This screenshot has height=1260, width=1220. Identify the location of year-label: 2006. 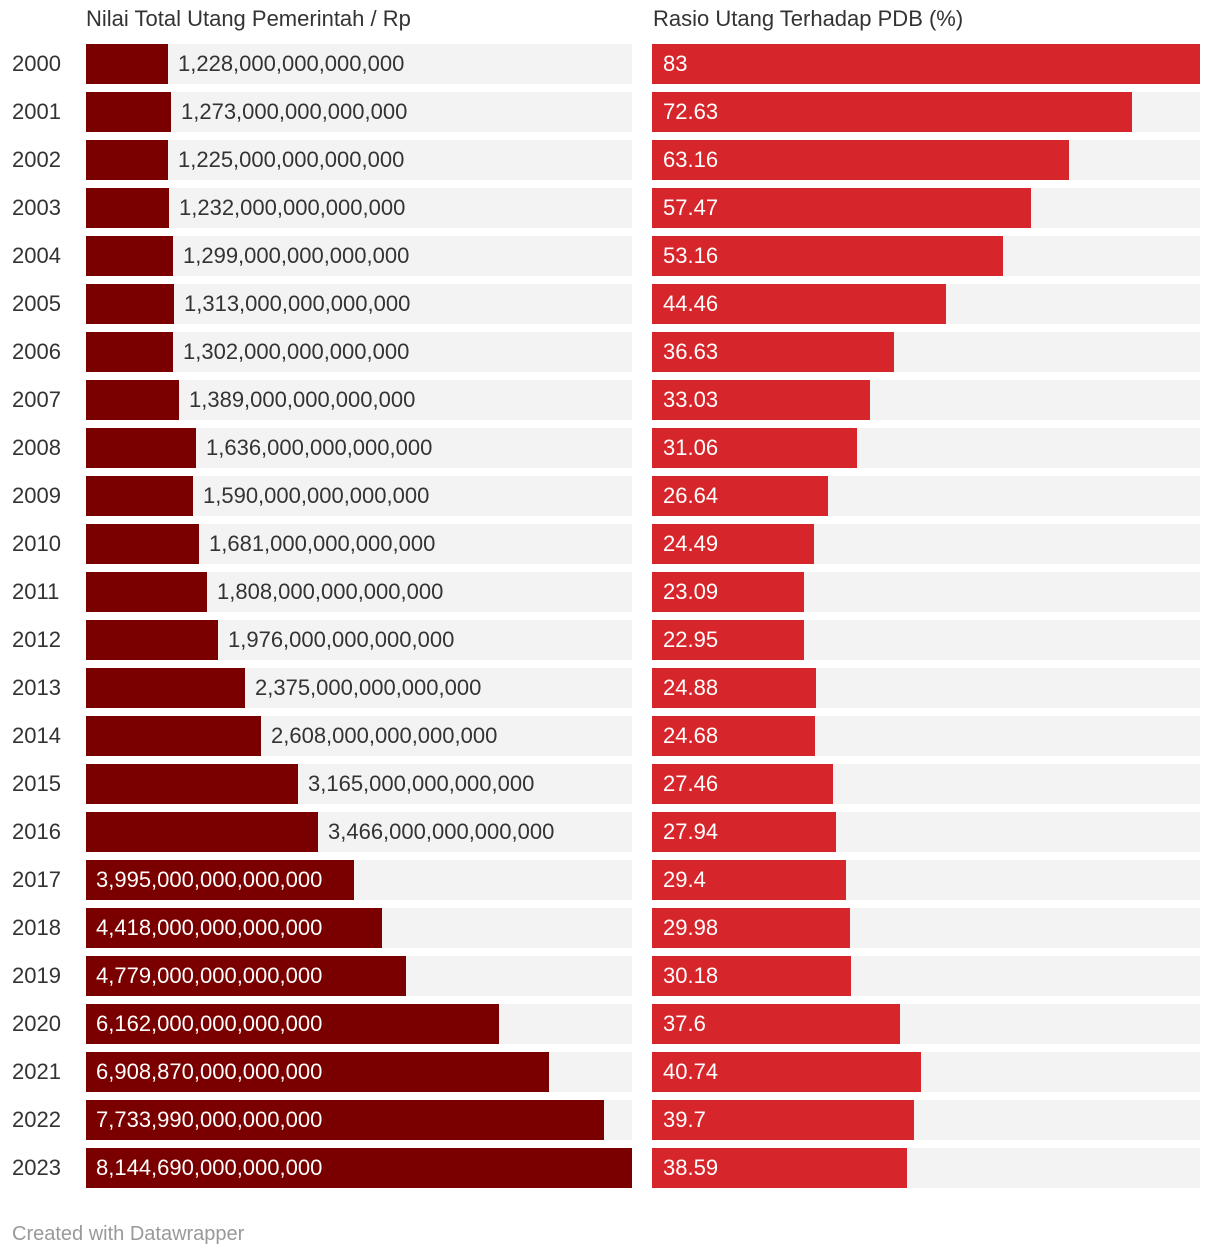
(36, 351).